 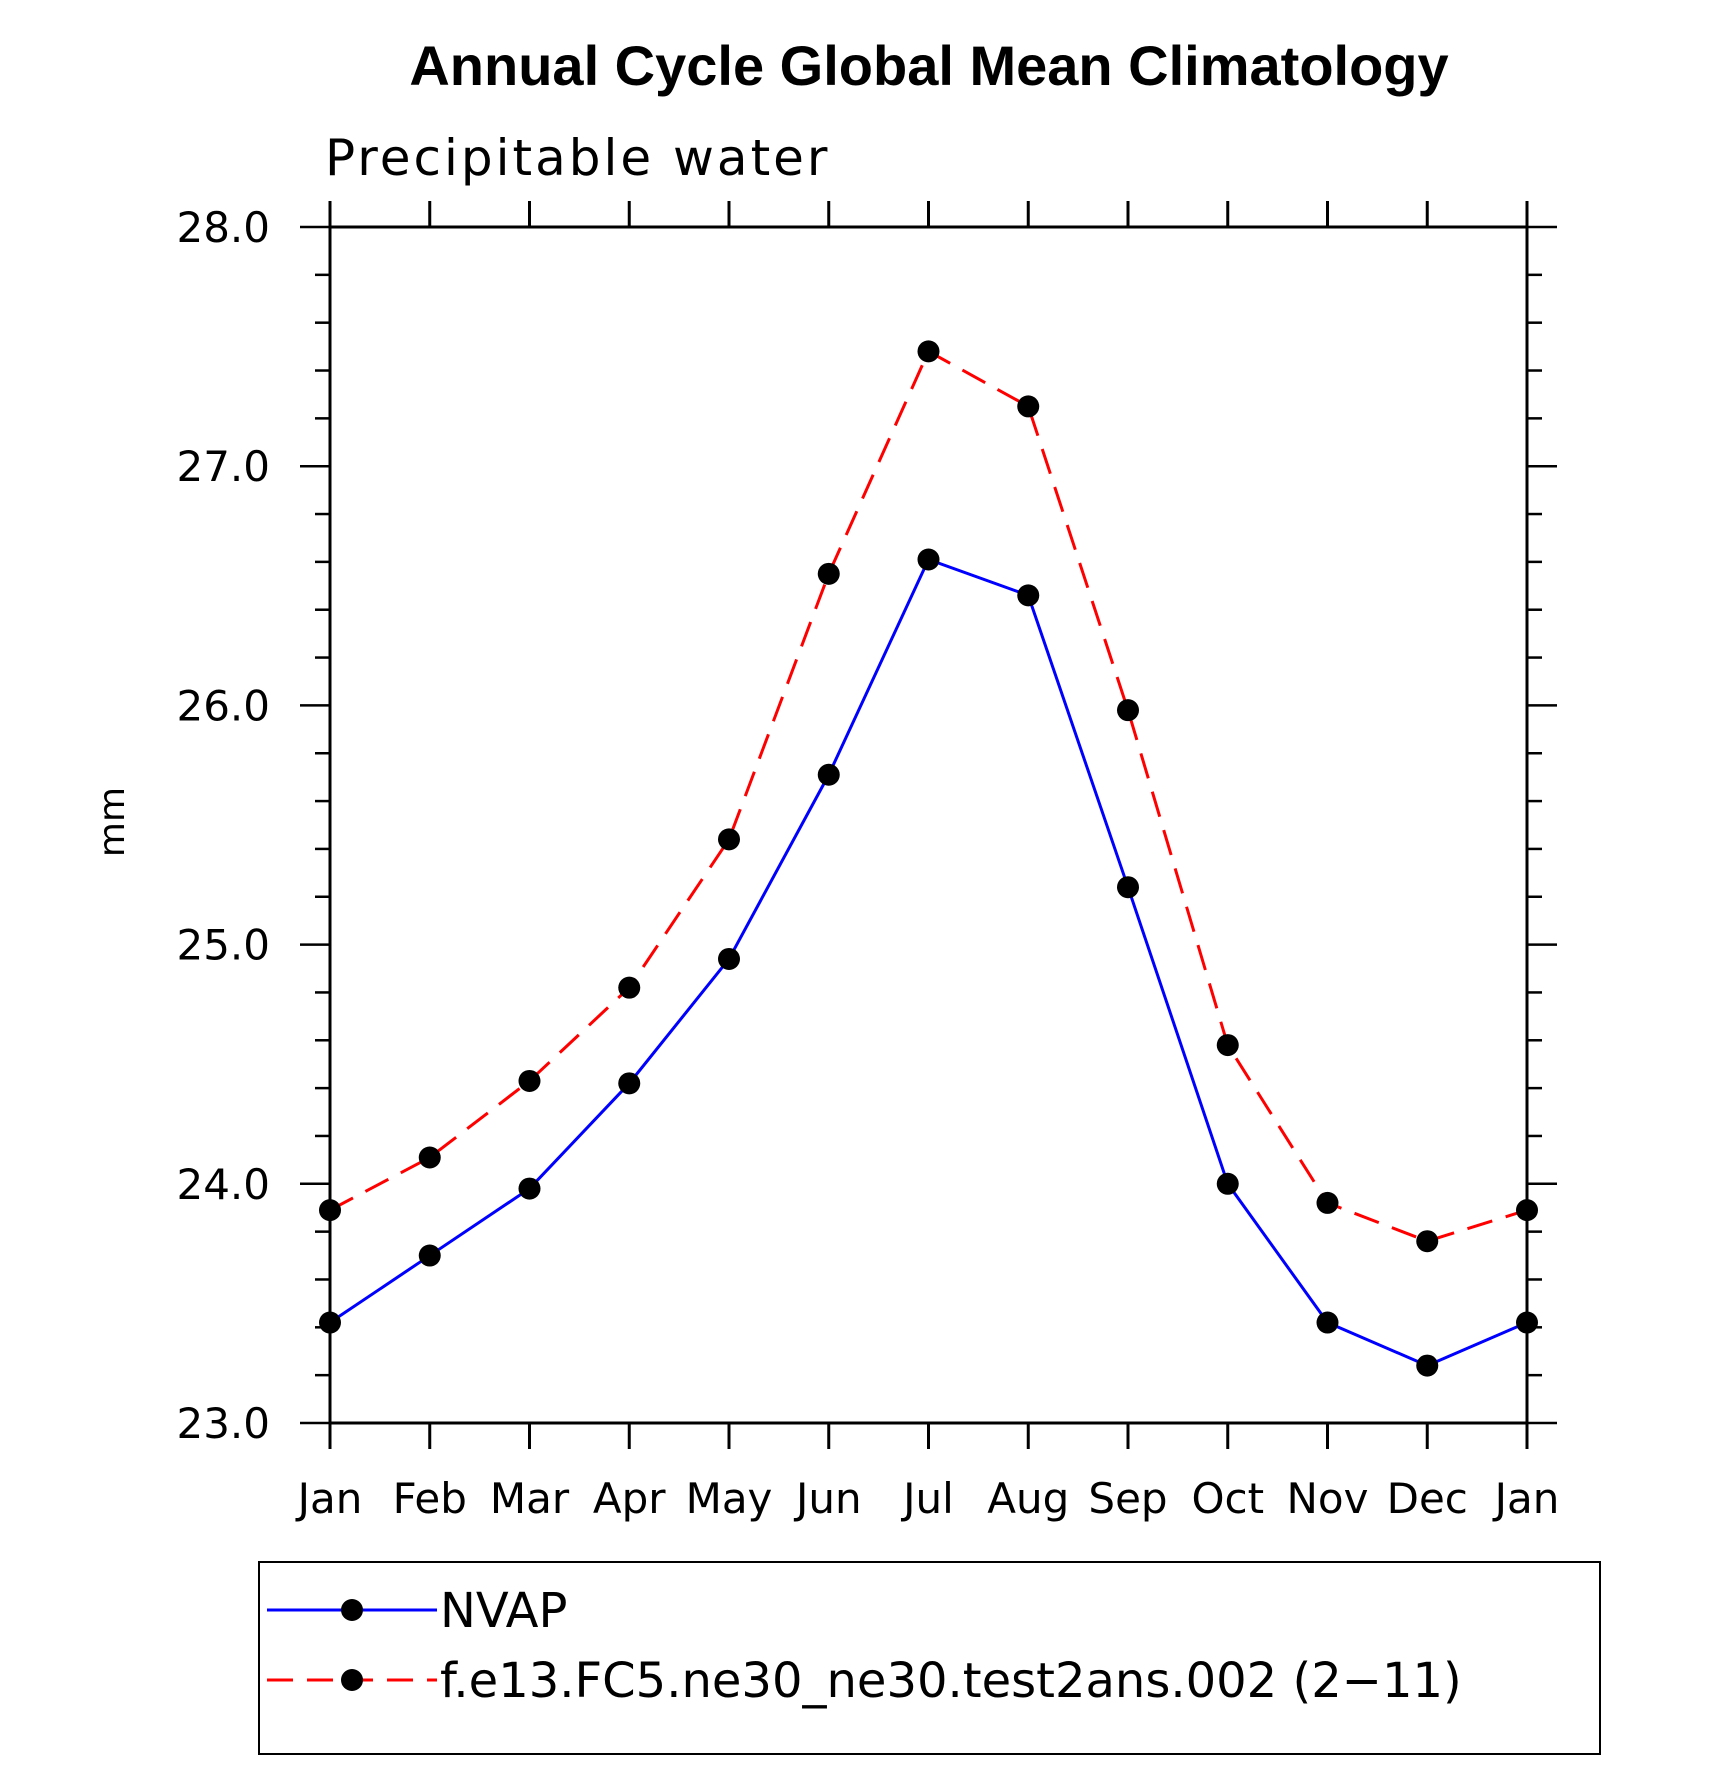 I want to click on x-tick-label: Nov, so click(x=1328, y=1498).